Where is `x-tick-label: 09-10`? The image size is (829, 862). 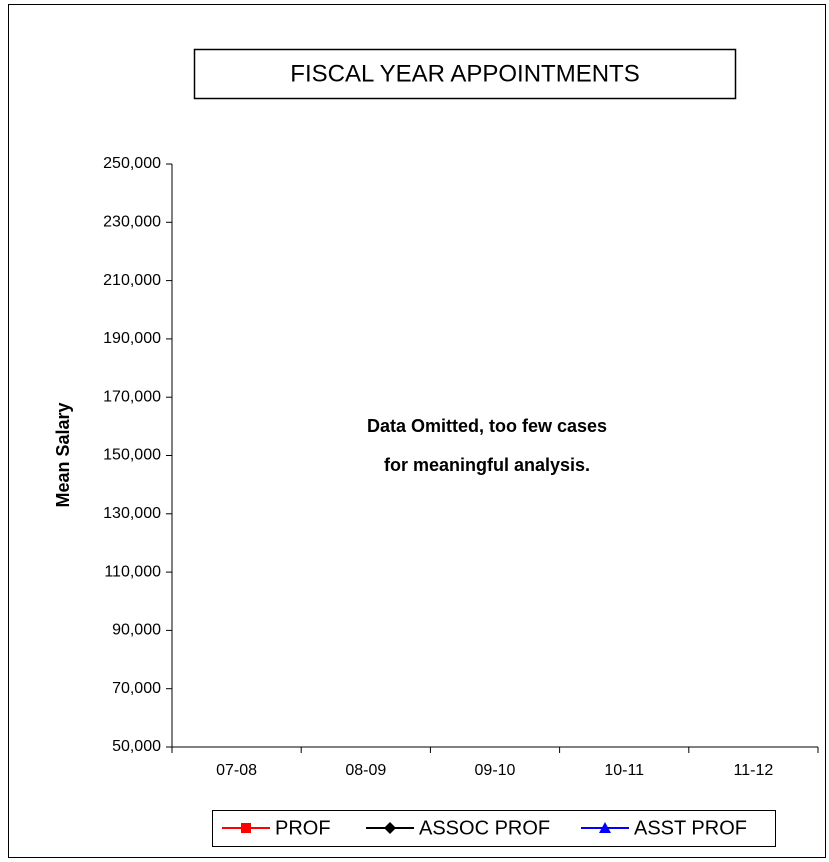
x-tick-label: 09-10 is located at coordinates (495, 770).